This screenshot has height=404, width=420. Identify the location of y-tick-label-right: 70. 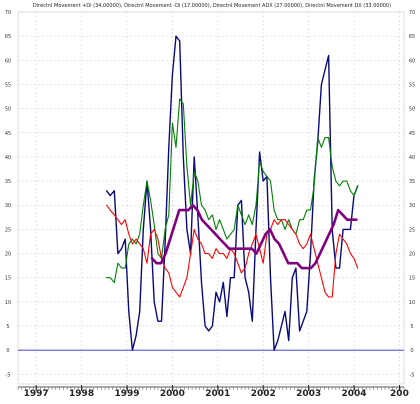
(412, 13).